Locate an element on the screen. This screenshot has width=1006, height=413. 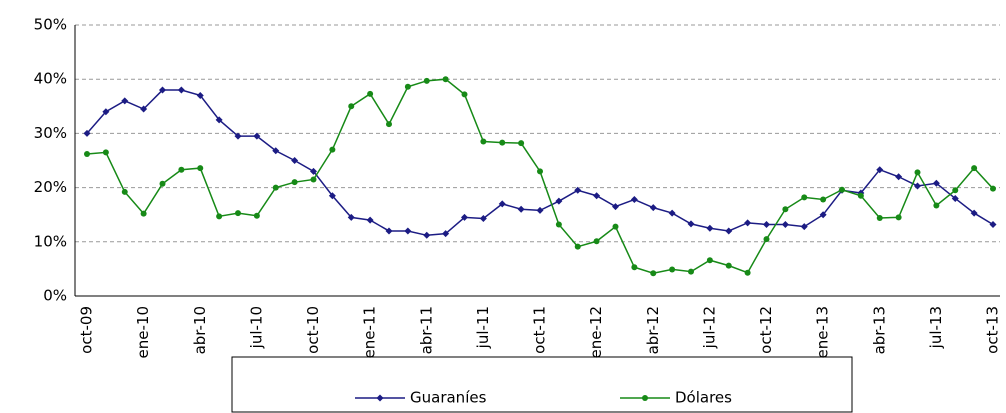
y-tick-label: 0% is located at coordinates (55, 296).